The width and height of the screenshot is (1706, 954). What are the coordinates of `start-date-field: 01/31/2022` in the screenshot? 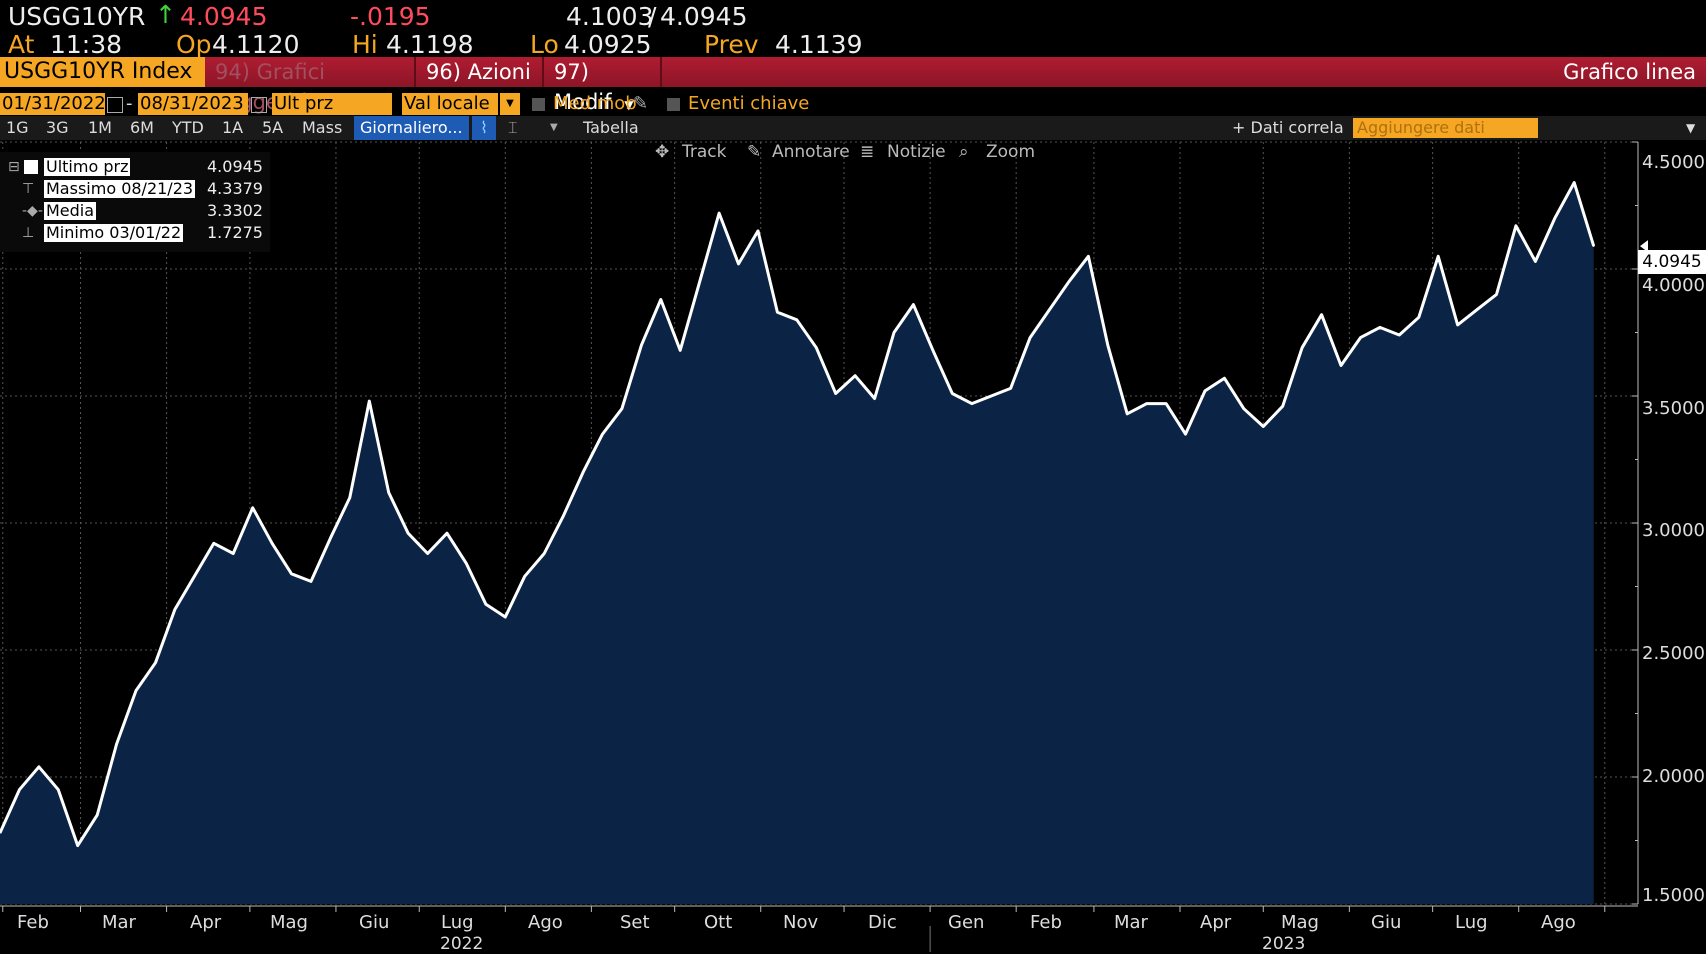 It's located at (53, 104).